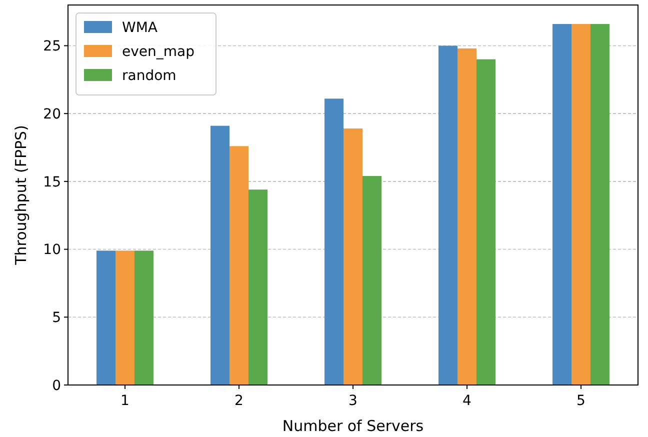 The image size is (648, 437). Describe the element at coordinates (581, 401) in the screenshot. I see `x-tick-label: 5` at that location.